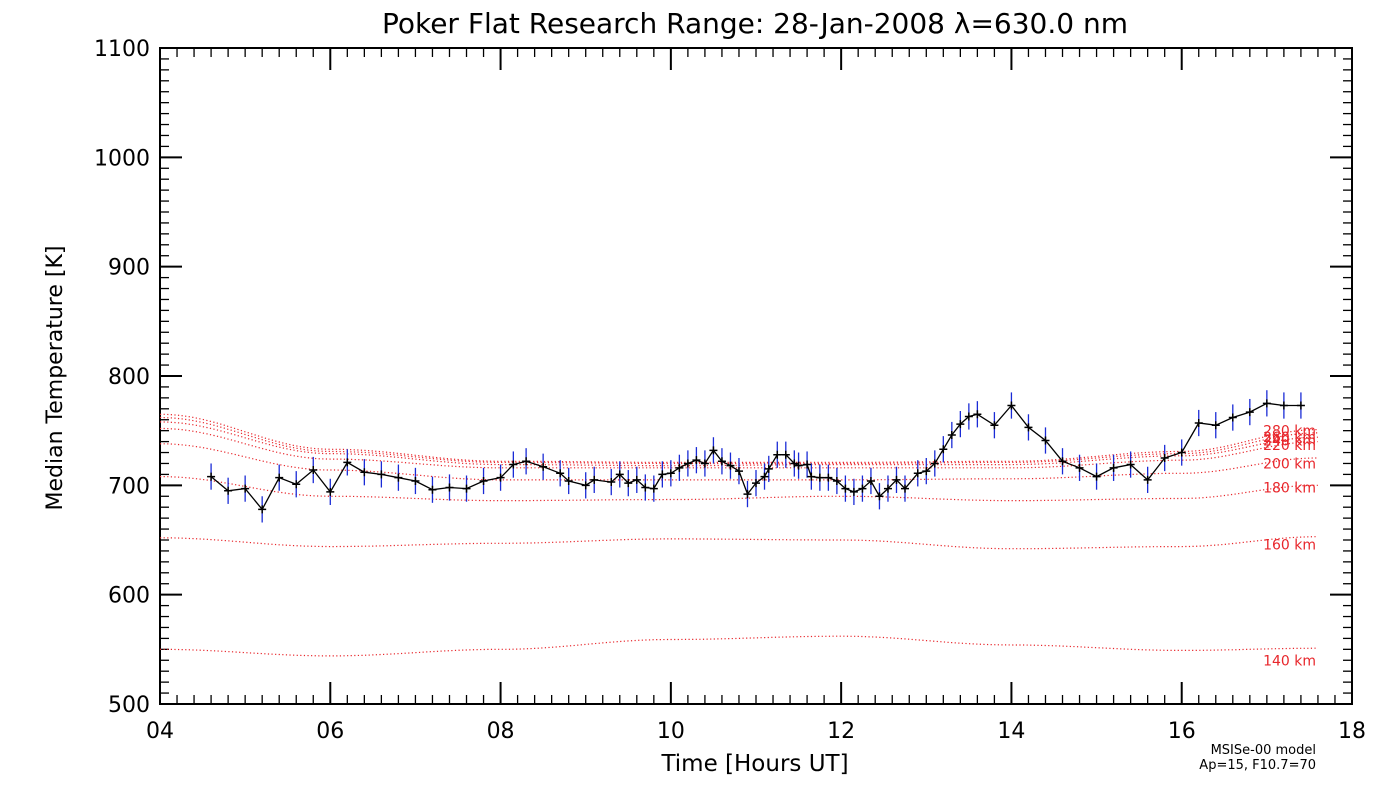 The width and height of the screenshot is (1400, 800). Describe the element at coordinates (754, 764) in the screenshot. I see `x-axis-label: Time [Hours UT]` at that location.